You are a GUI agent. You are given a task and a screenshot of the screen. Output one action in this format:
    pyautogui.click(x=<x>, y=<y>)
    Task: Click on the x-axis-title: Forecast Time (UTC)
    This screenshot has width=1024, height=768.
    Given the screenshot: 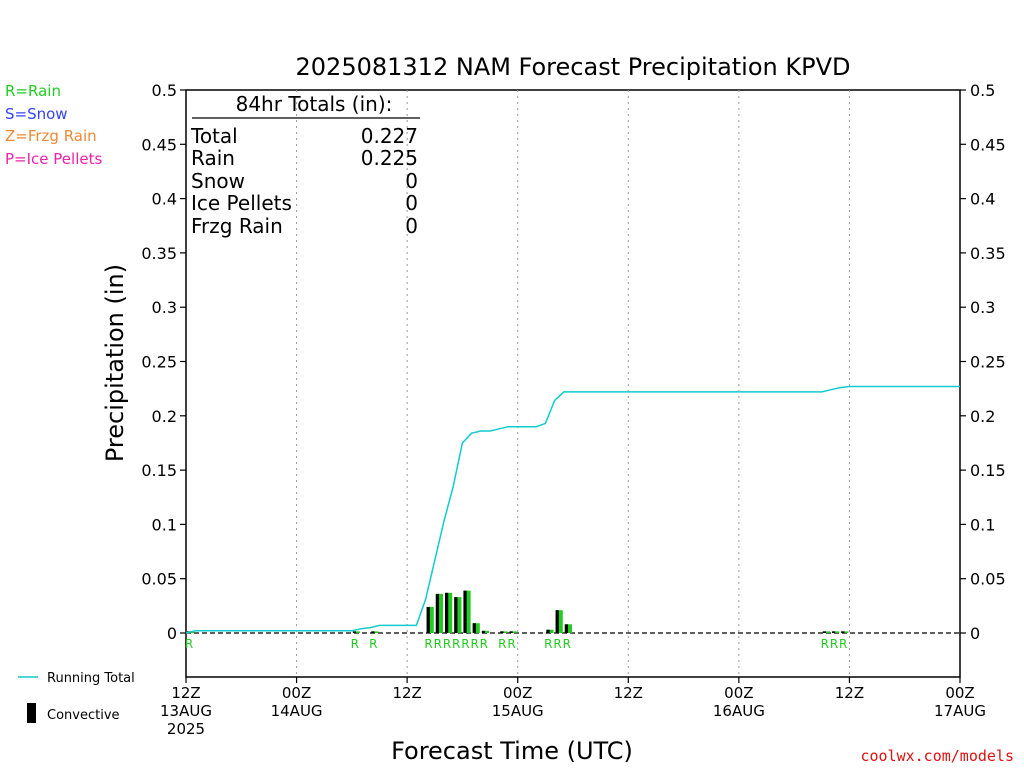 What is the action you would take?
    pyautogui.click(x=512, y=751)
    